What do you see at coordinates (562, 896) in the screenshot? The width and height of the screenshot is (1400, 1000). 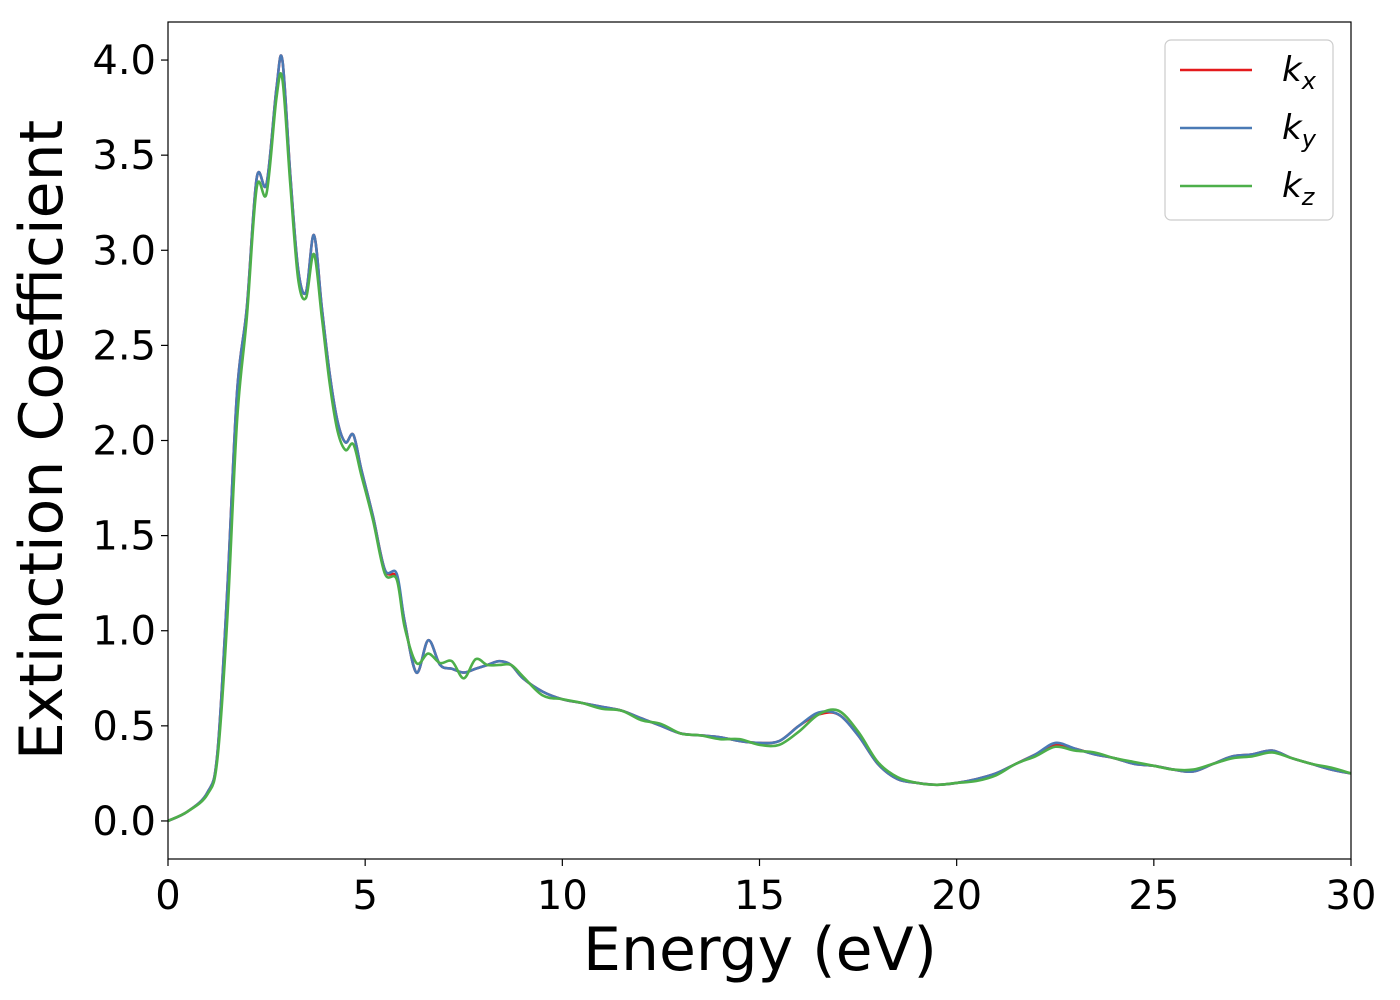 I see `x-tick-label: 10` at bounding box center [562, 896].